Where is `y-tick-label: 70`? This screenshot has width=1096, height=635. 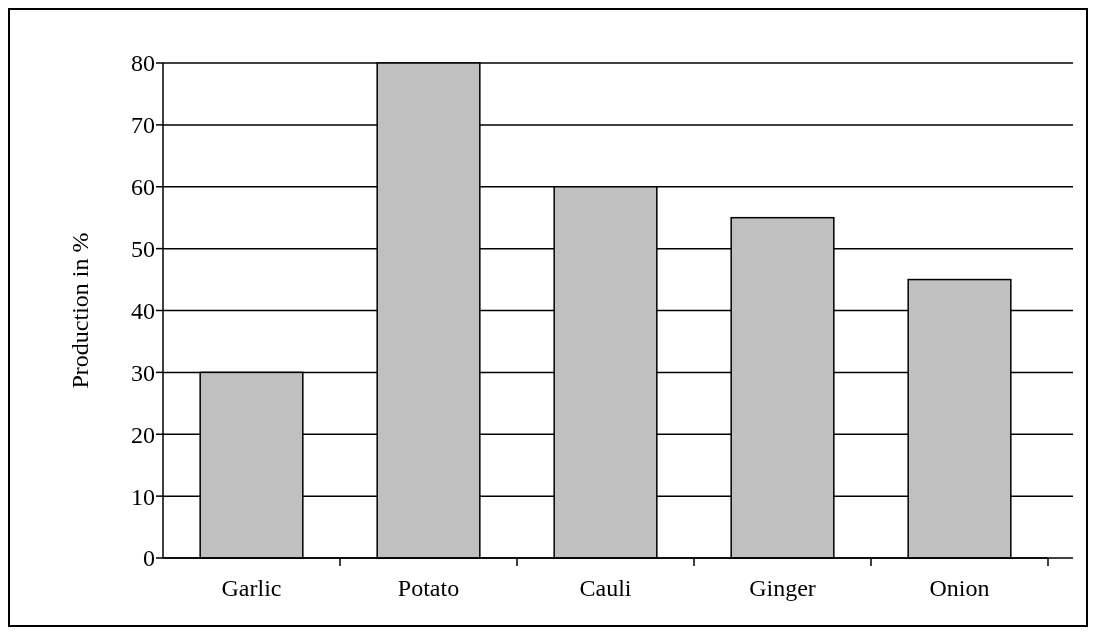 y-tick-label: 70 is located at coordinates (143, 125).